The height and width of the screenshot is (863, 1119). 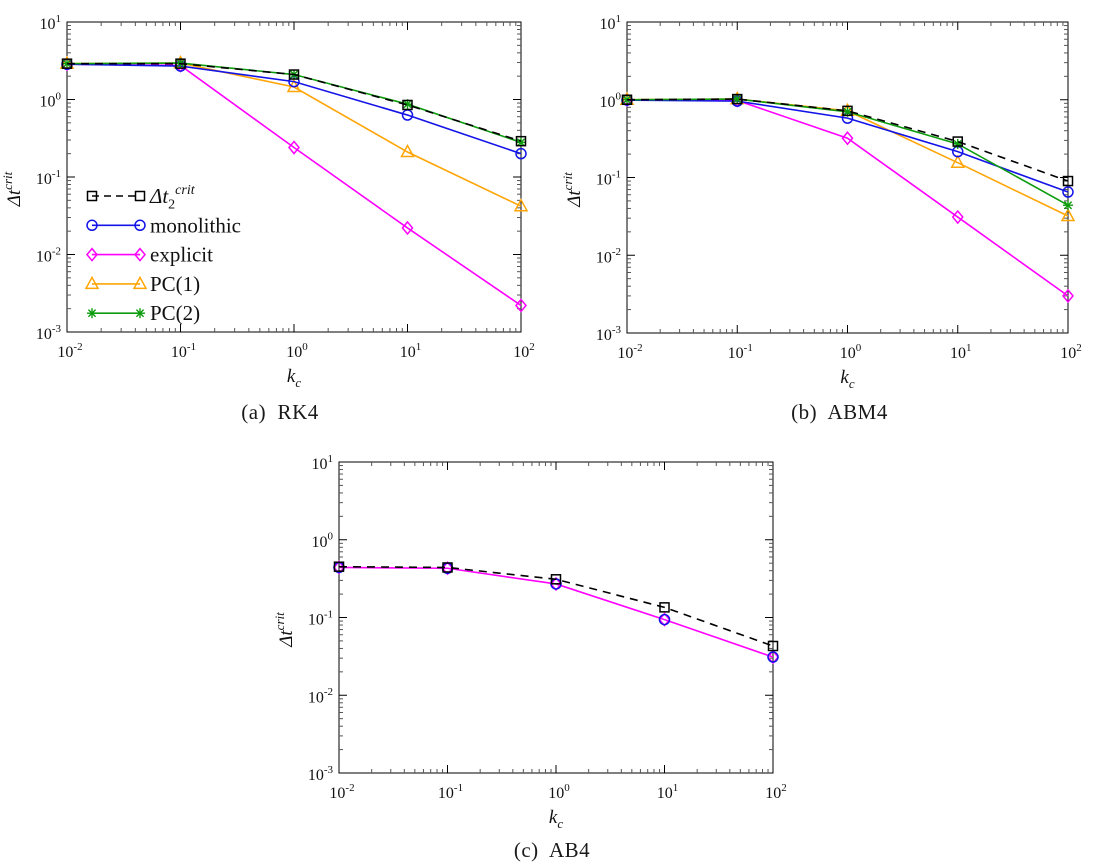 I want to click on legend-label: PC(2), so click(x=175, y=313).